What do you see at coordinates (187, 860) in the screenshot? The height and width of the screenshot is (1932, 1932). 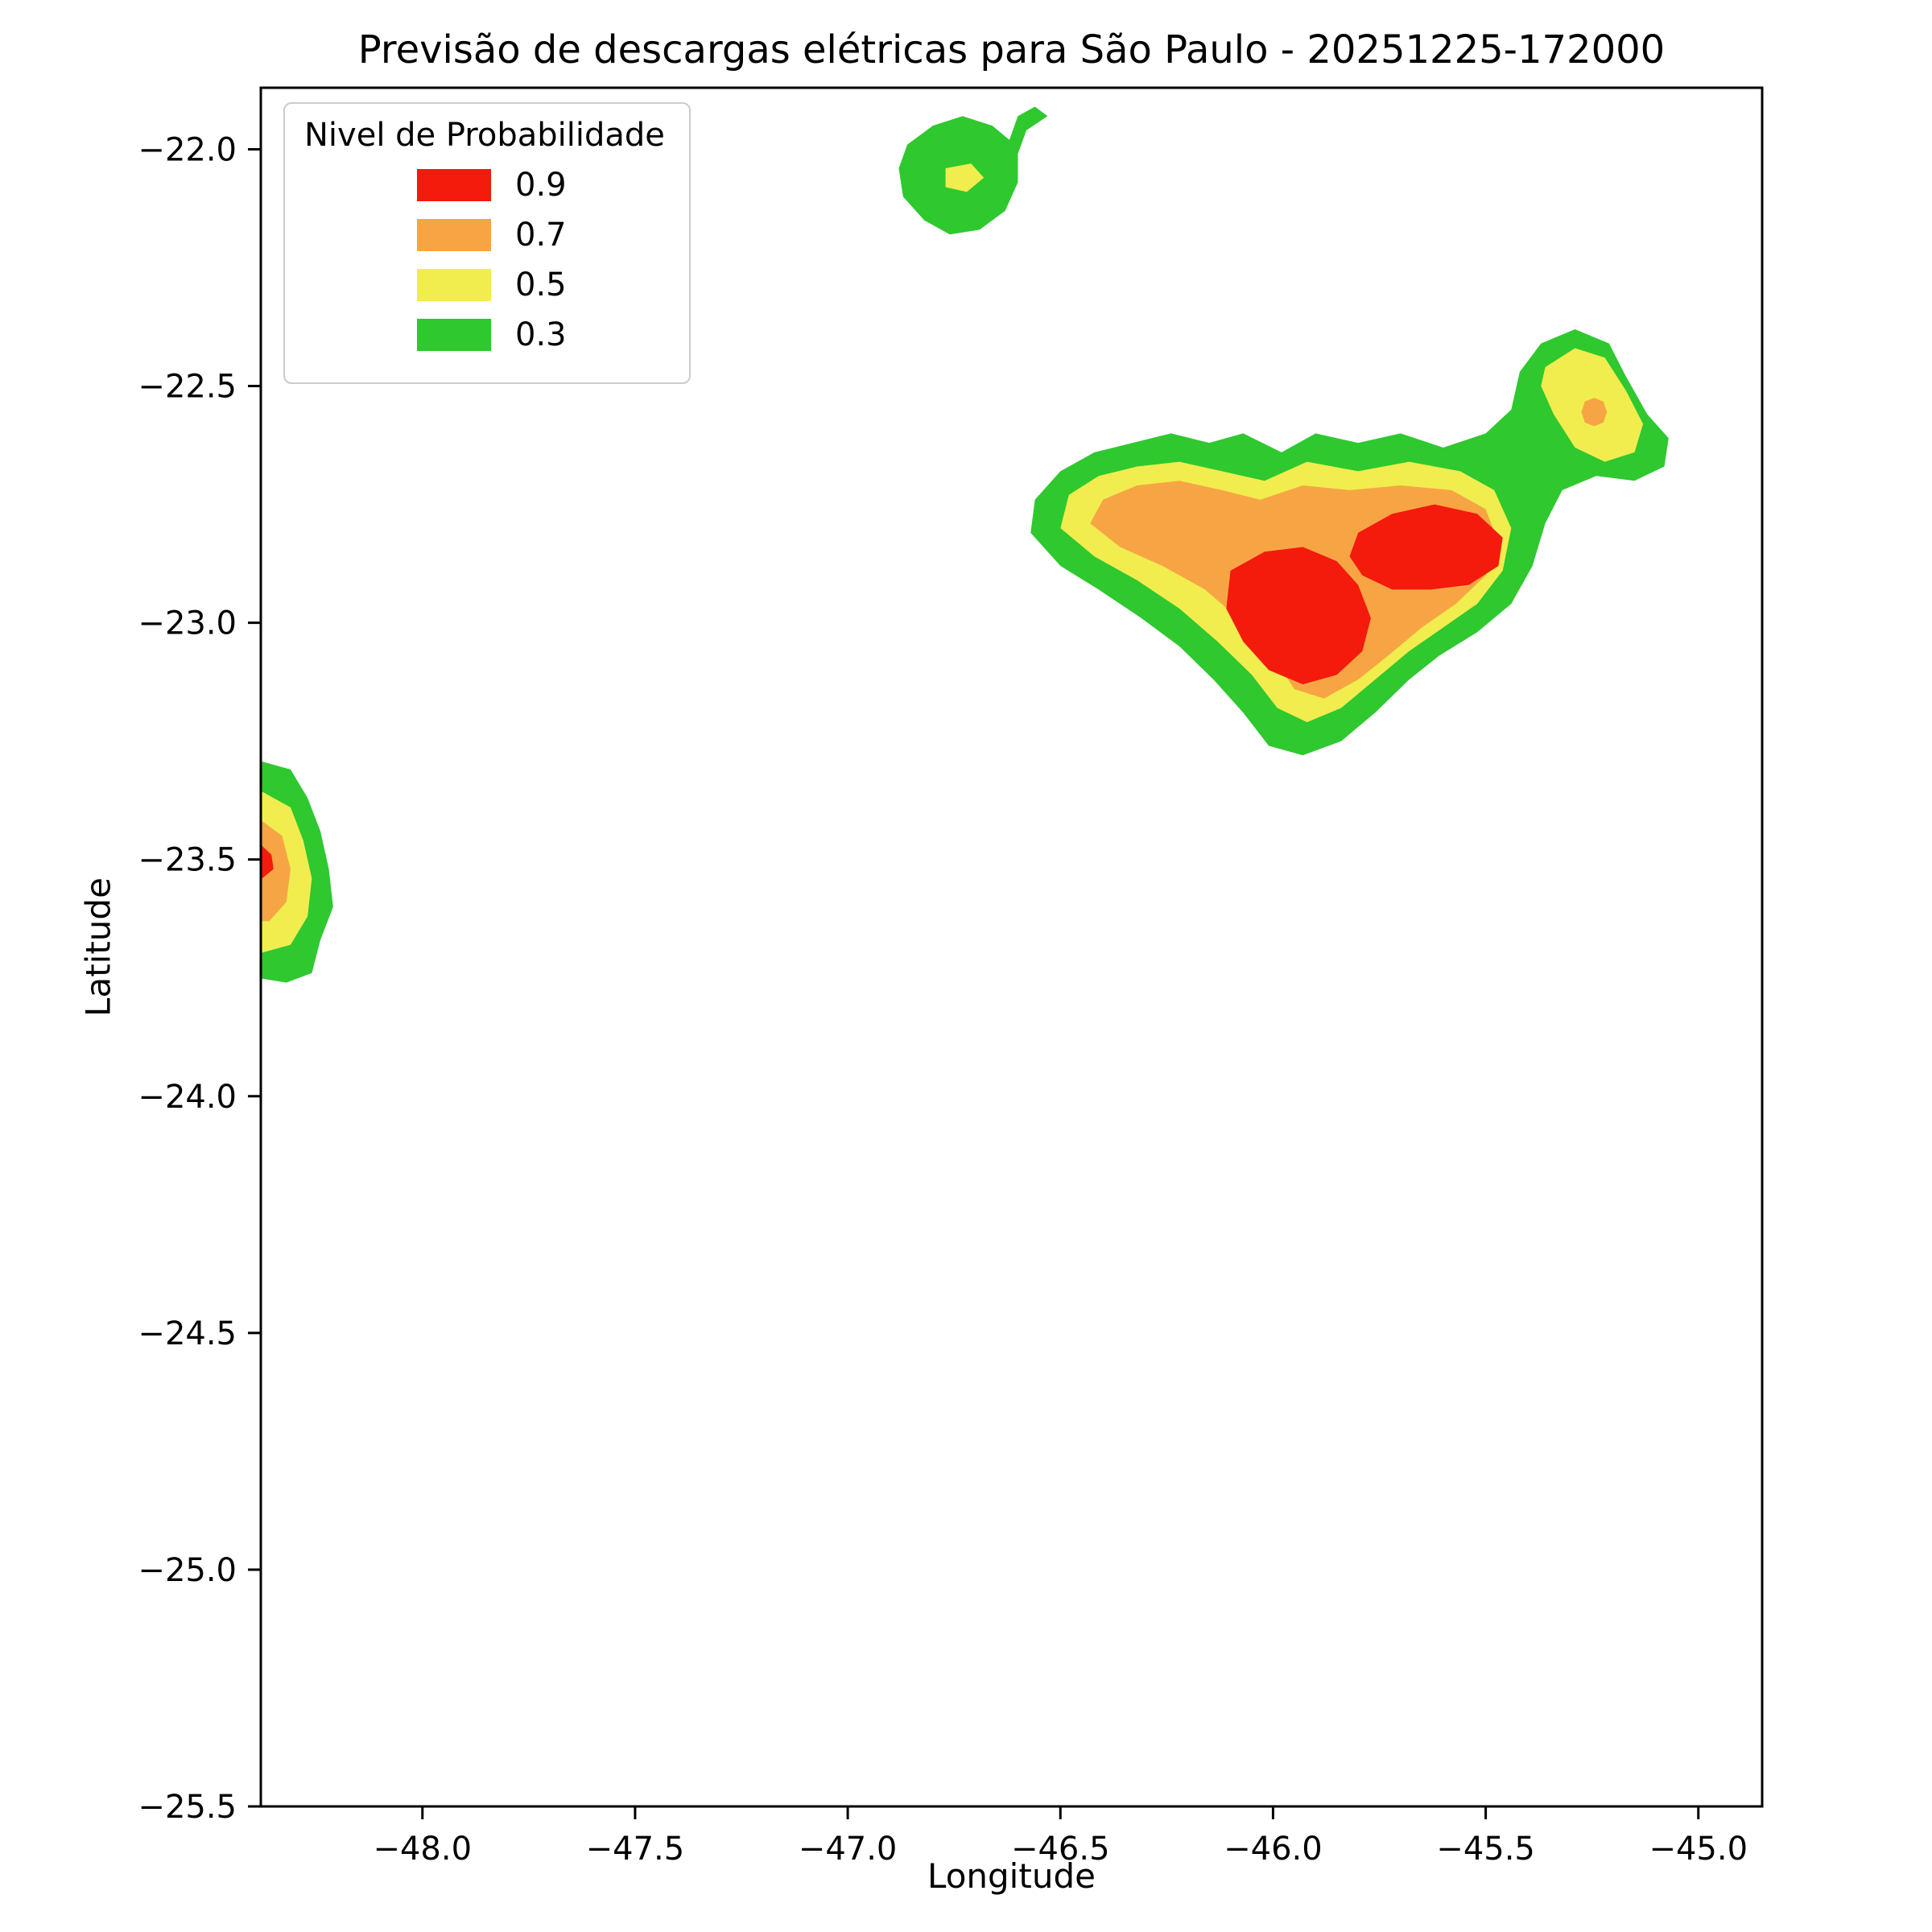 I see `y-tick-label: −23.5` at bounding box center [187, 860].